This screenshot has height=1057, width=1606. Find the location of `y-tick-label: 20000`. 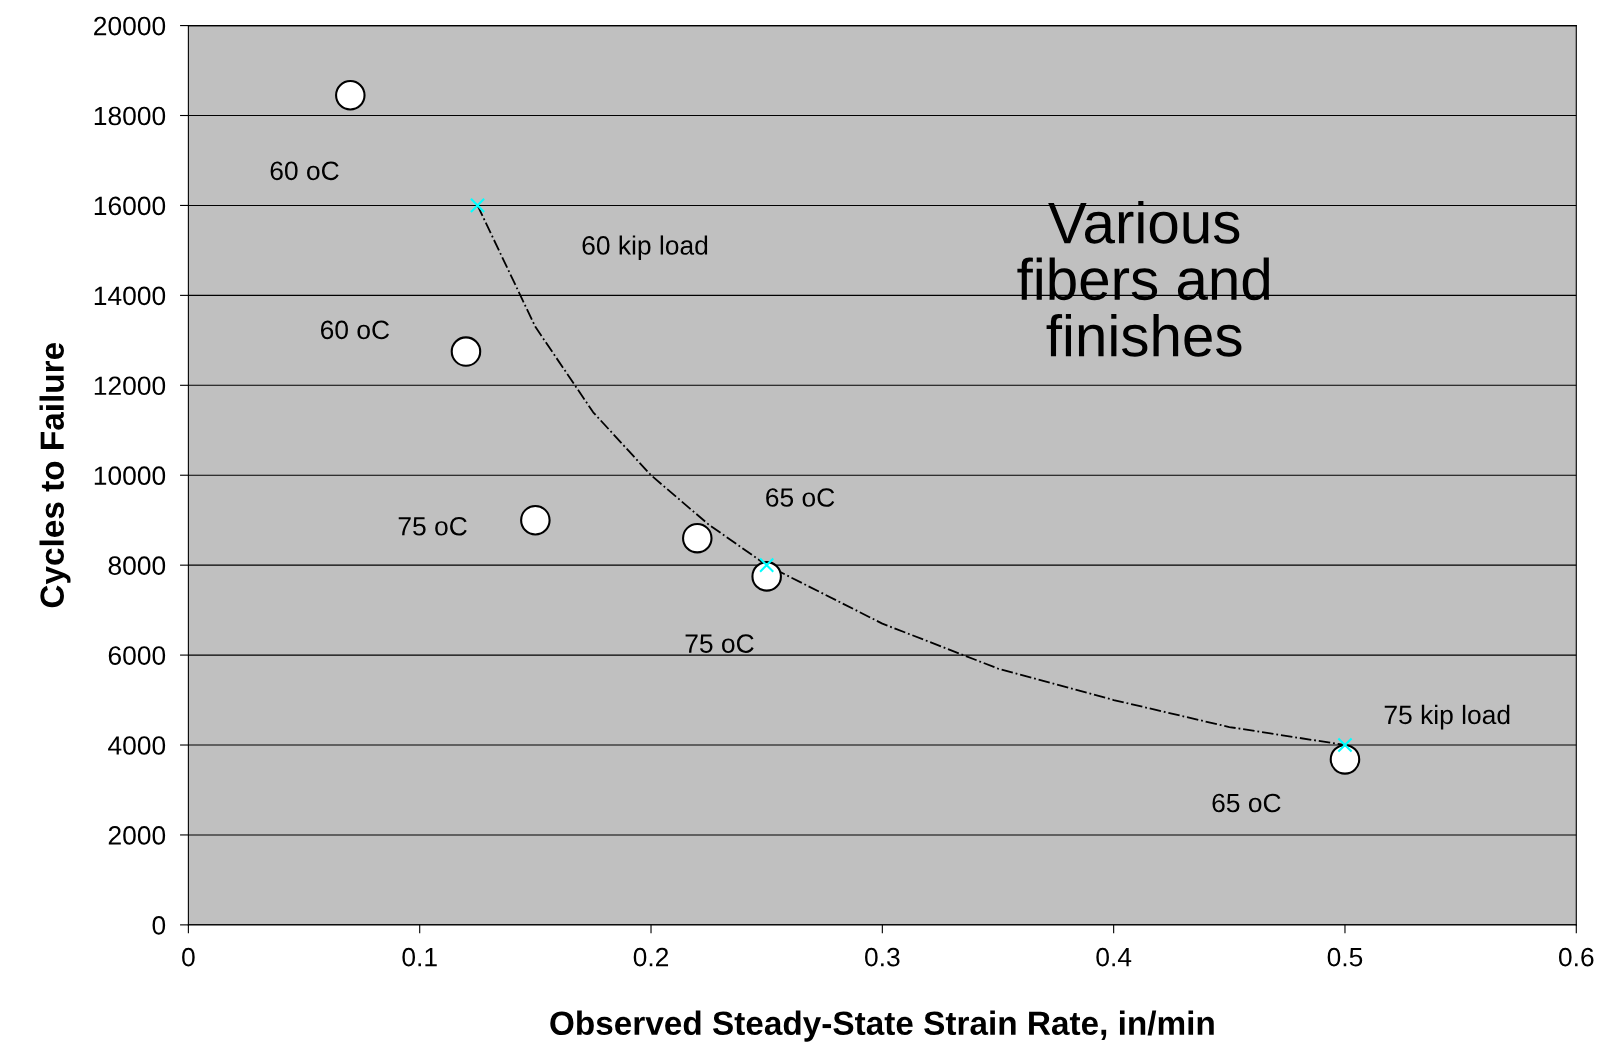

y-tick-label: 20000 is located at coordinates (130, 26).